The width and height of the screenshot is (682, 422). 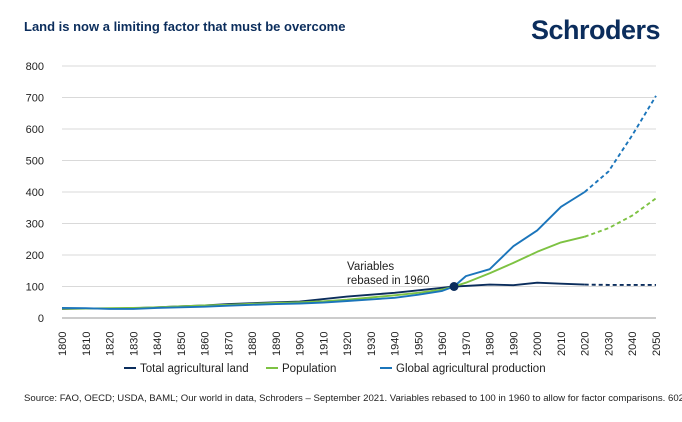 What do you see at coordinates (229, 344) in the screenshot?
I see `x-tick-label: 1870` at bounding box center [229, 344].